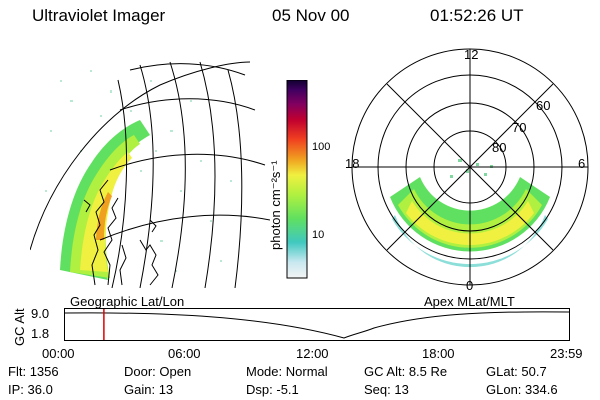 Image resolution: width=600 pixels, height=400 pixels. What do you see at coordinates (99, 15) in the screenshot?
I see `instrument-title: Ultraviolet Imager` at bounding box center [99, 15].